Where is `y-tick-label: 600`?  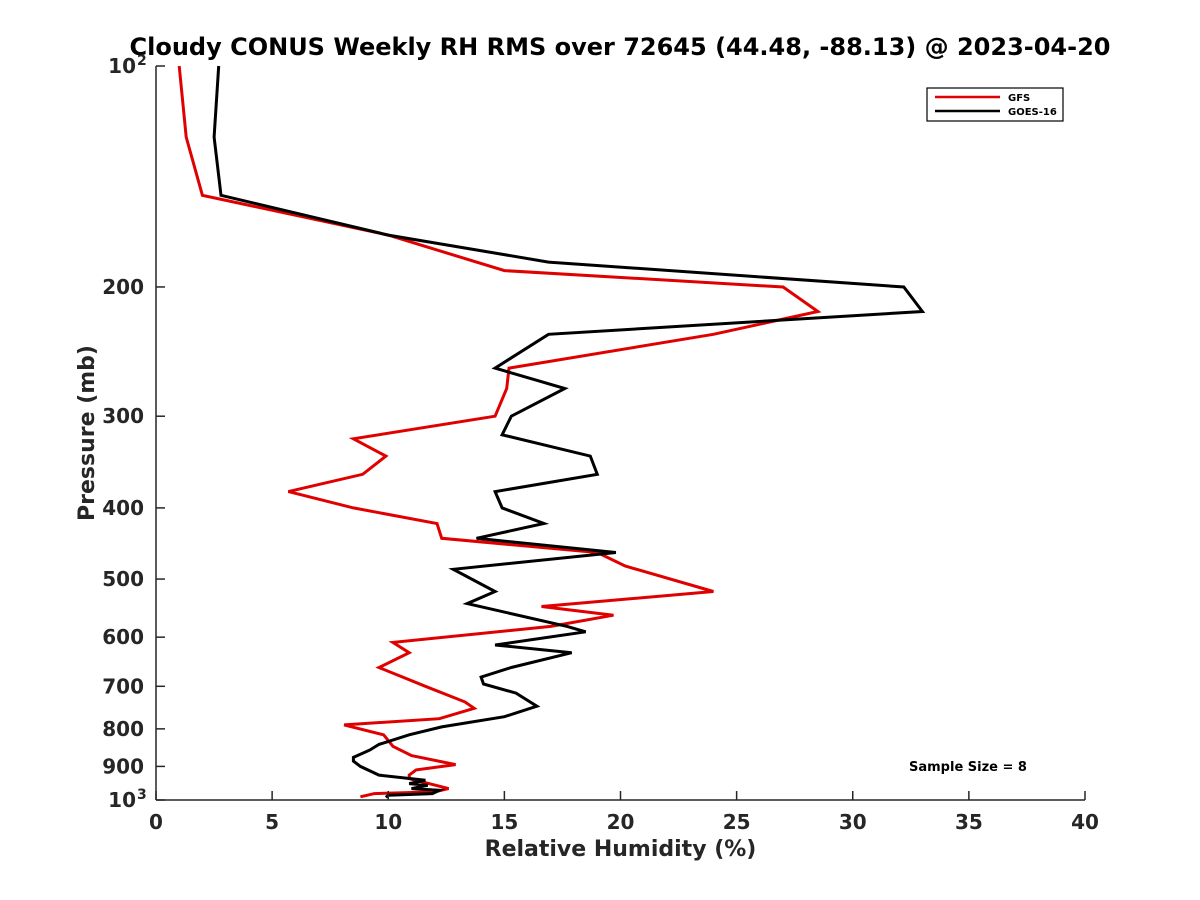
y-tick-label: 600 is located at coordinates (123, 637).